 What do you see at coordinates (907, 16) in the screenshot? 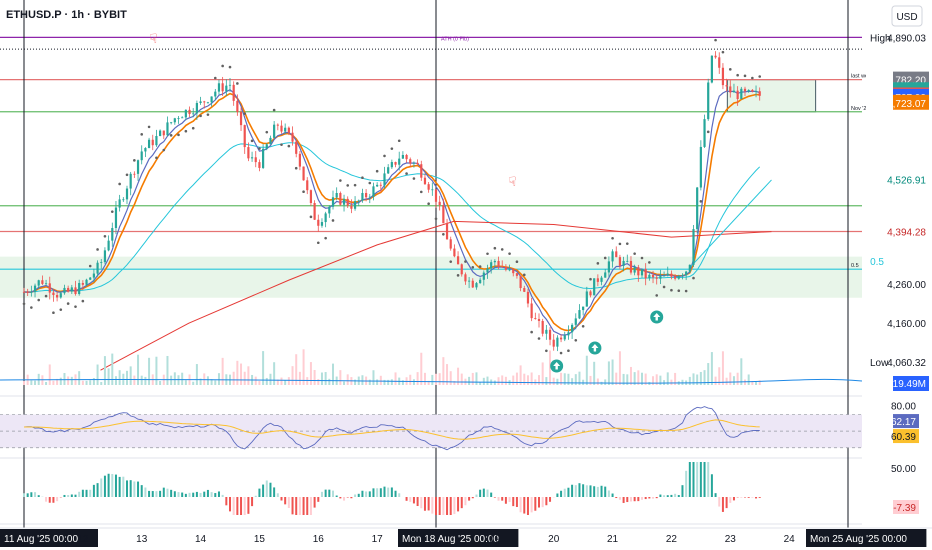
I see `currency-button: USD` at bounding box center [907, 16].